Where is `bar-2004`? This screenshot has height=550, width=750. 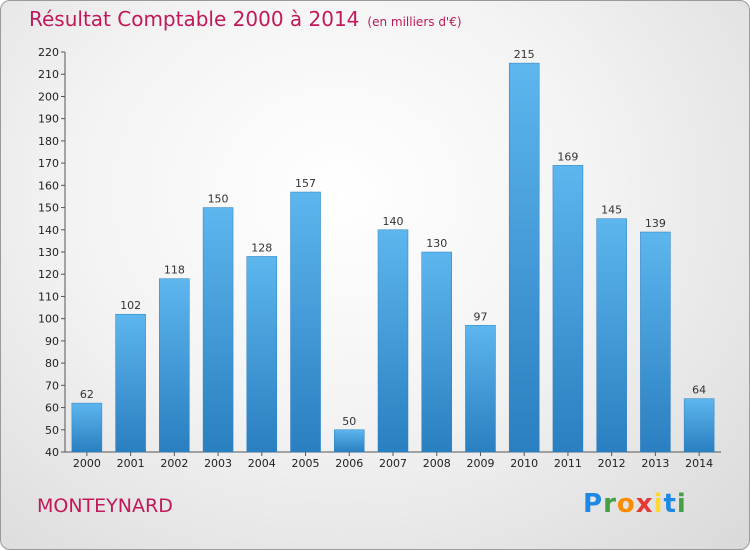 bar-2004 is located at coordinates (262, 354).